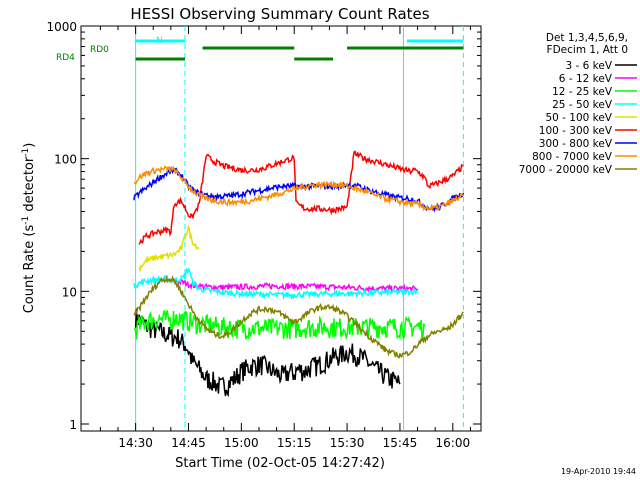 This screenshot has height=480, width=640. I want to click on chart-title: HESSI Observing Summary Count Rates, so click(279, 14).